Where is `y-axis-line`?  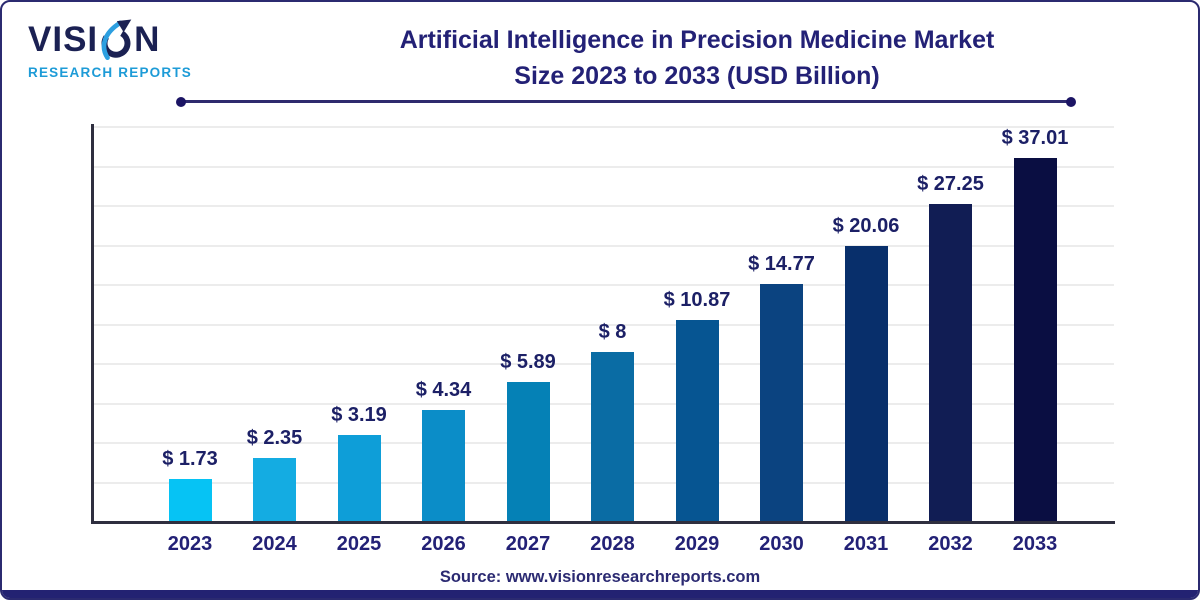
y-axis-line is located at coordinates (92, 324).